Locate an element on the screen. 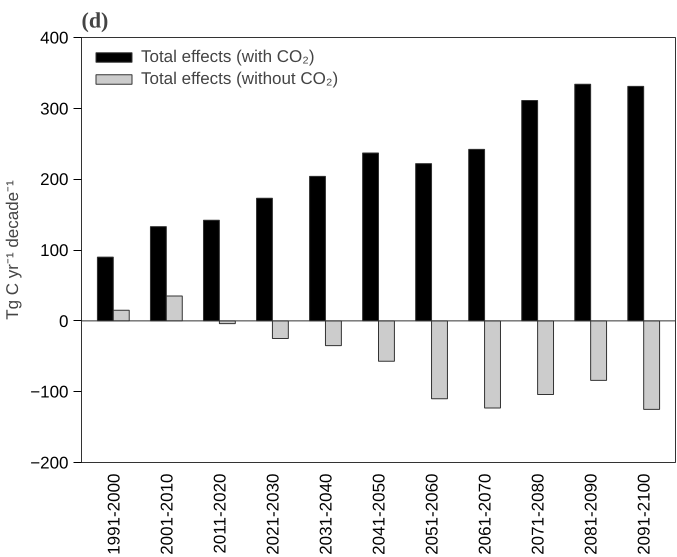 The image size is (677, 557). x-tick-label: 2031-2040 is located at coordinates (326, 514).